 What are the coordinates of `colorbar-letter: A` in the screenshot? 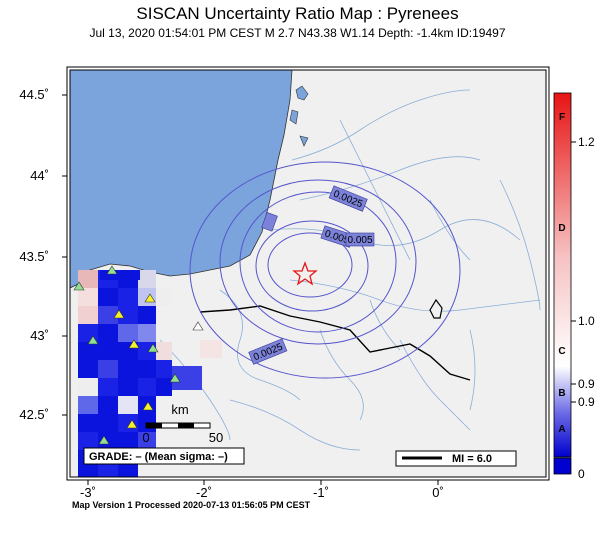 It's located at (561, 429).